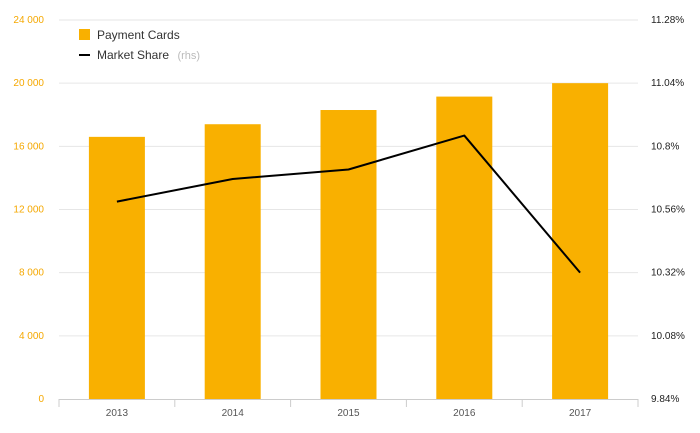 Image resolution: width=700 pixels, height=433 pixels. I want to click on y-axis-left: 0 4 000 8 000 12 000 16 000 20 000 24 000, so click(28, 210).